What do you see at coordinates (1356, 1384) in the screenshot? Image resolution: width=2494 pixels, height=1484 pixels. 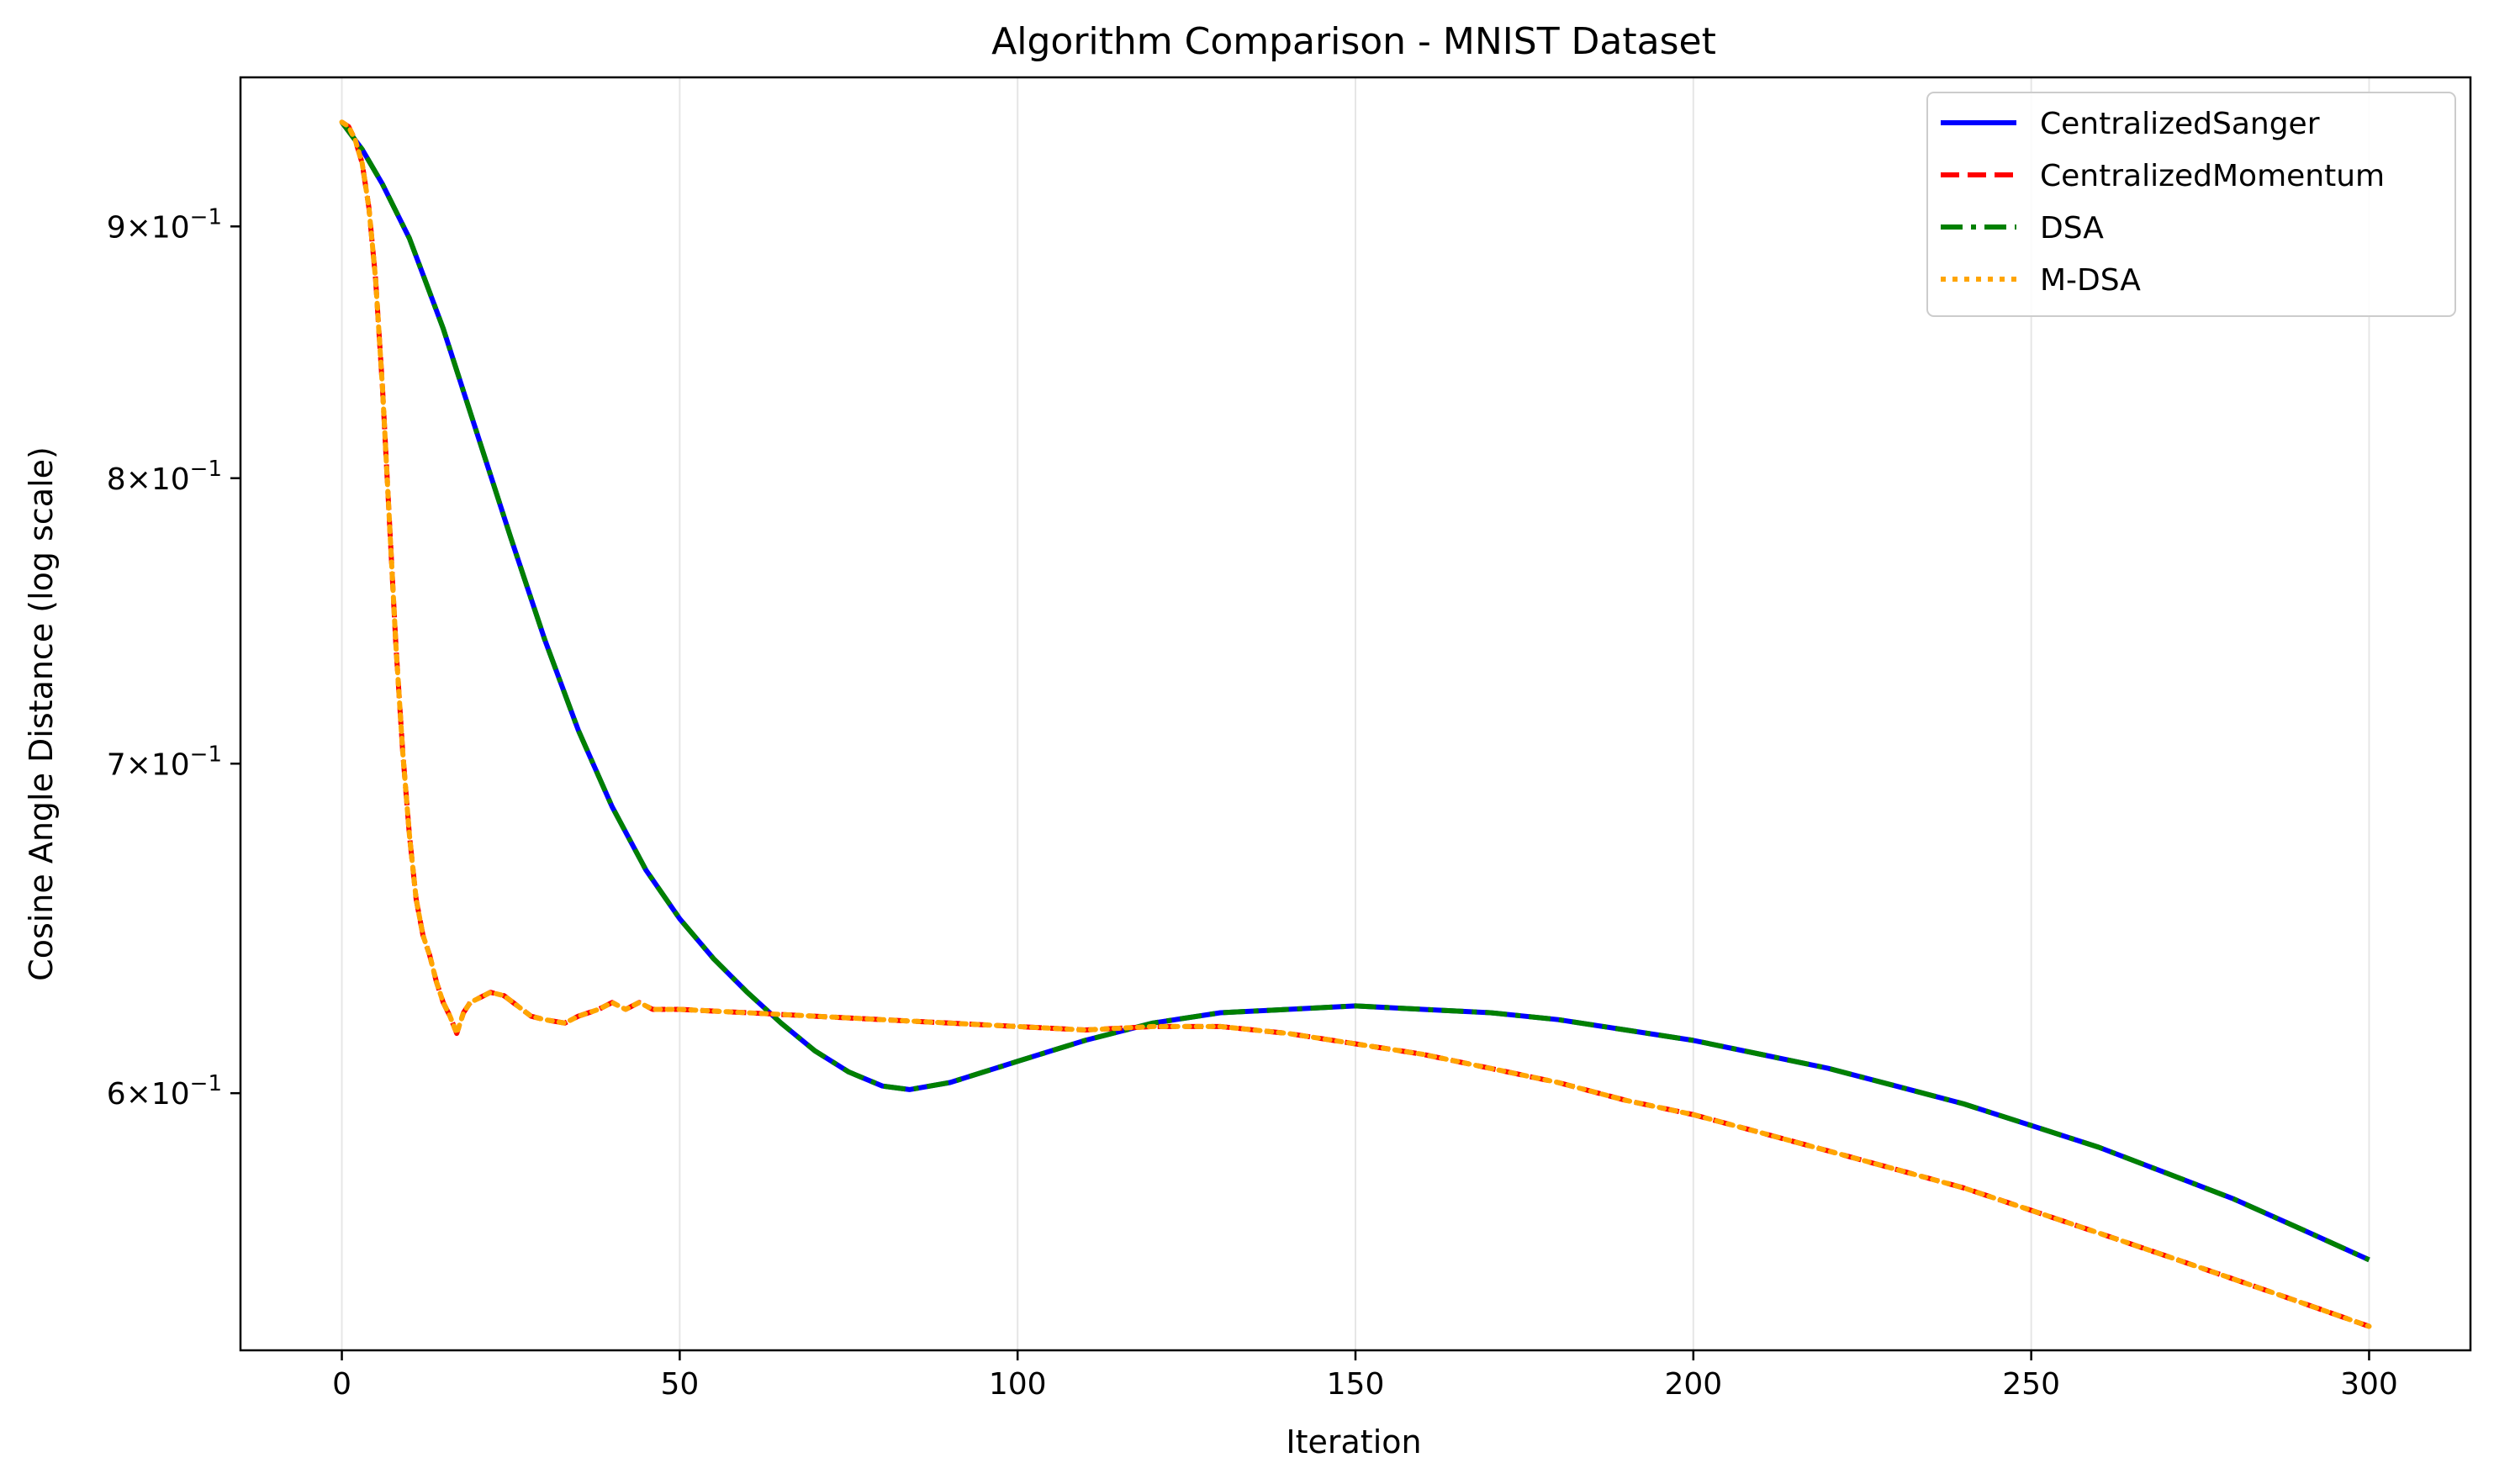 I see `x-tick-label: 150` at bounding box center [1356, 1384].